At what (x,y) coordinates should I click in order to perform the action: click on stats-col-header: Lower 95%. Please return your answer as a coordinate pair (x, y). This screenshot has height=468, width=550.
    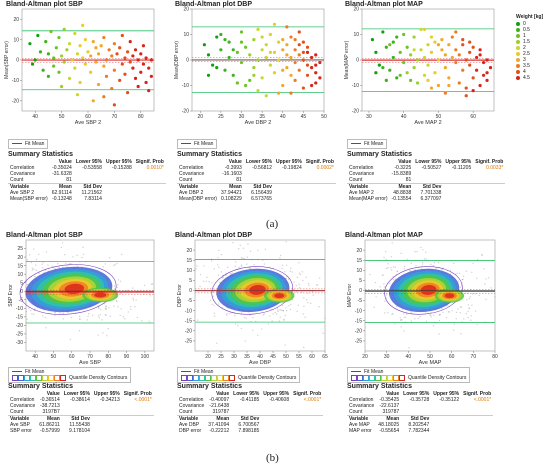
    Looking at the image, I should click on (88, 162).